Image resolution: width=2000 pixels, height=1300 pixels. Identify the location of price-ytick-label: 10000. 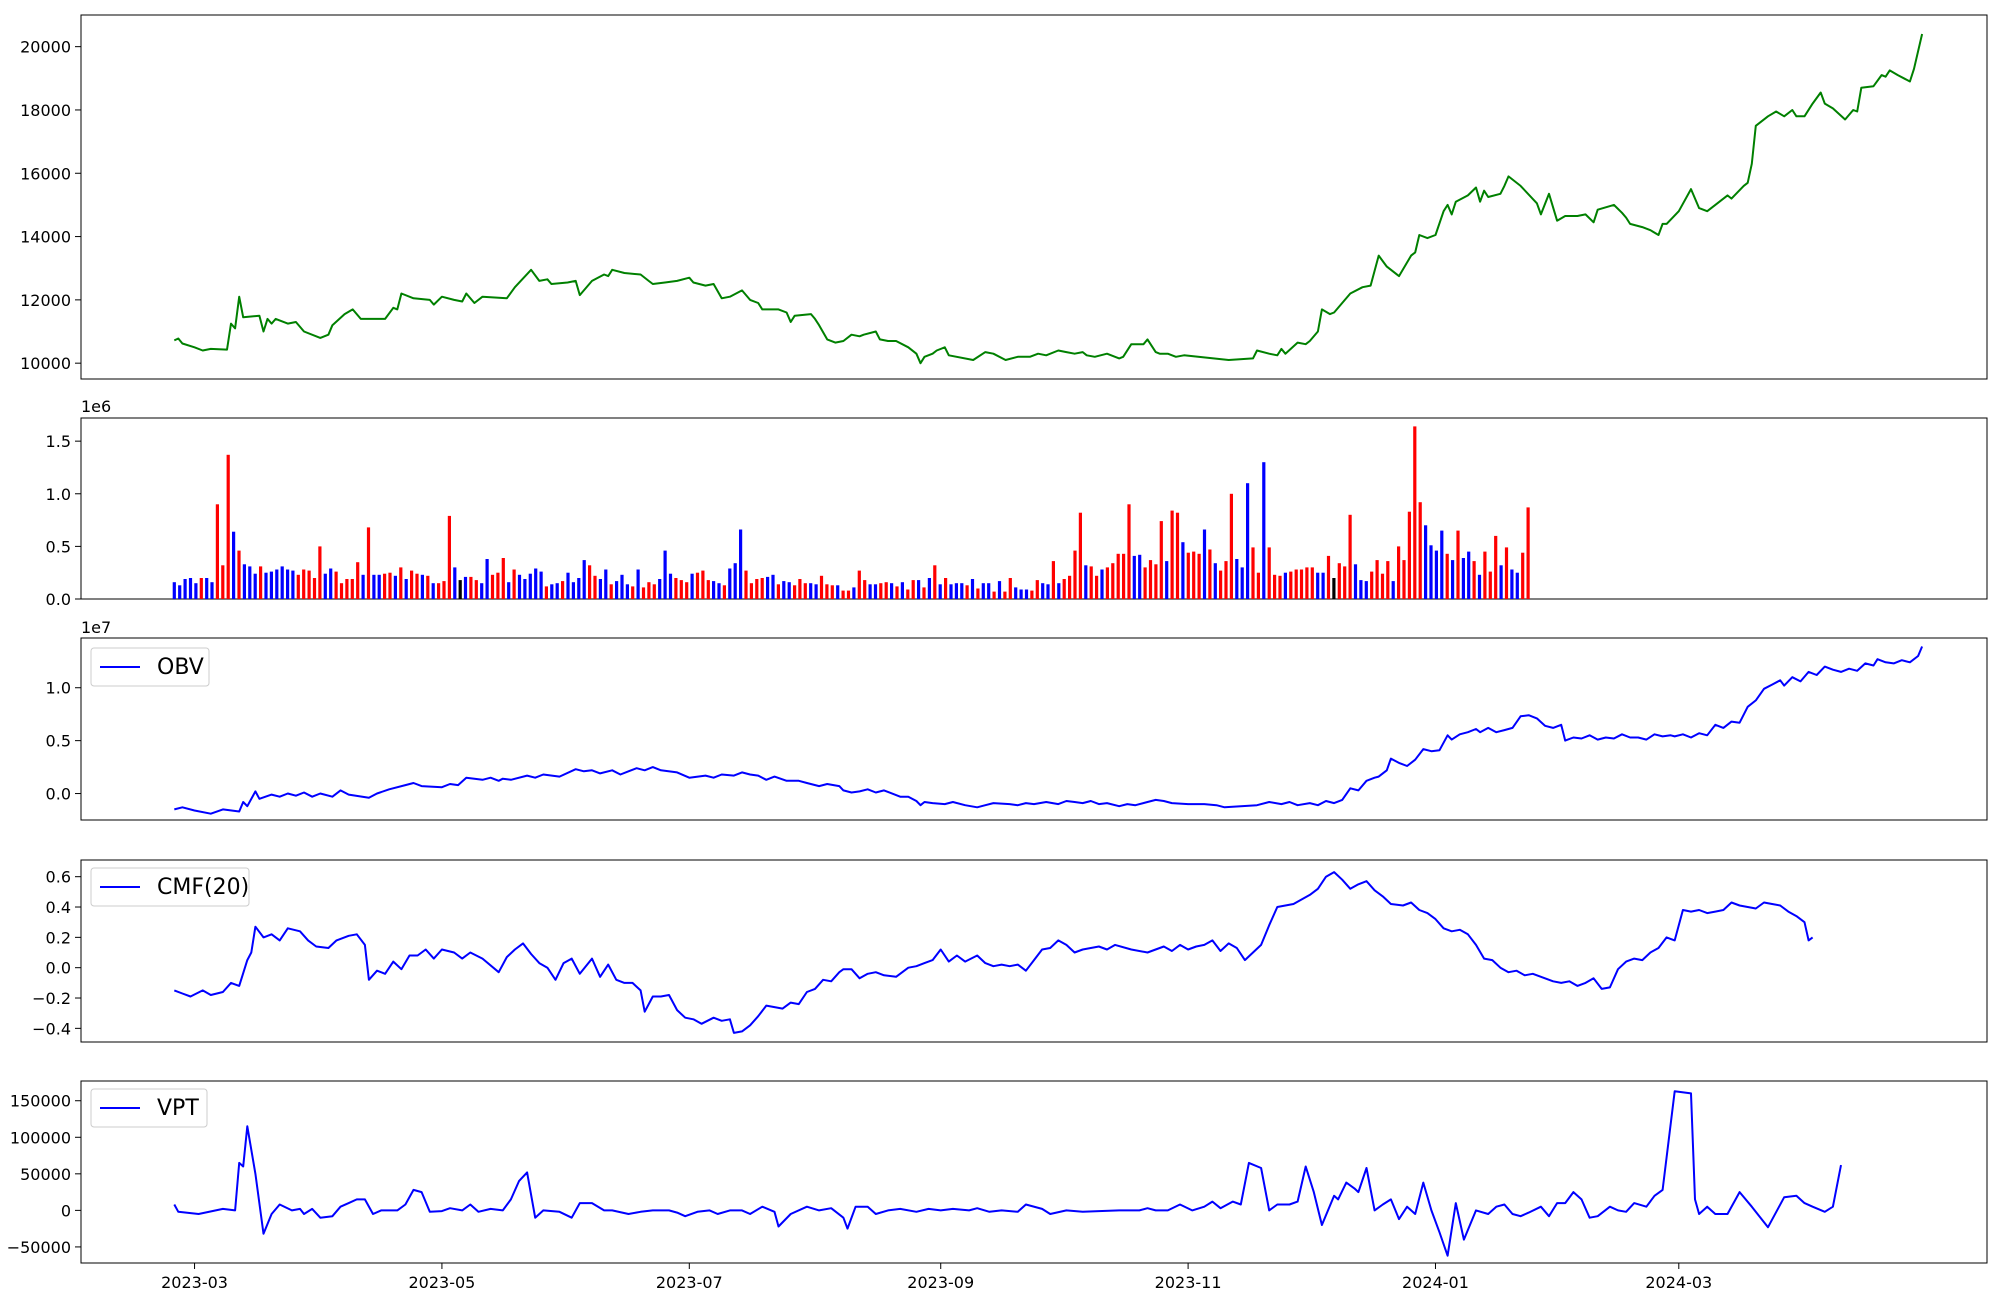
(45, 363).